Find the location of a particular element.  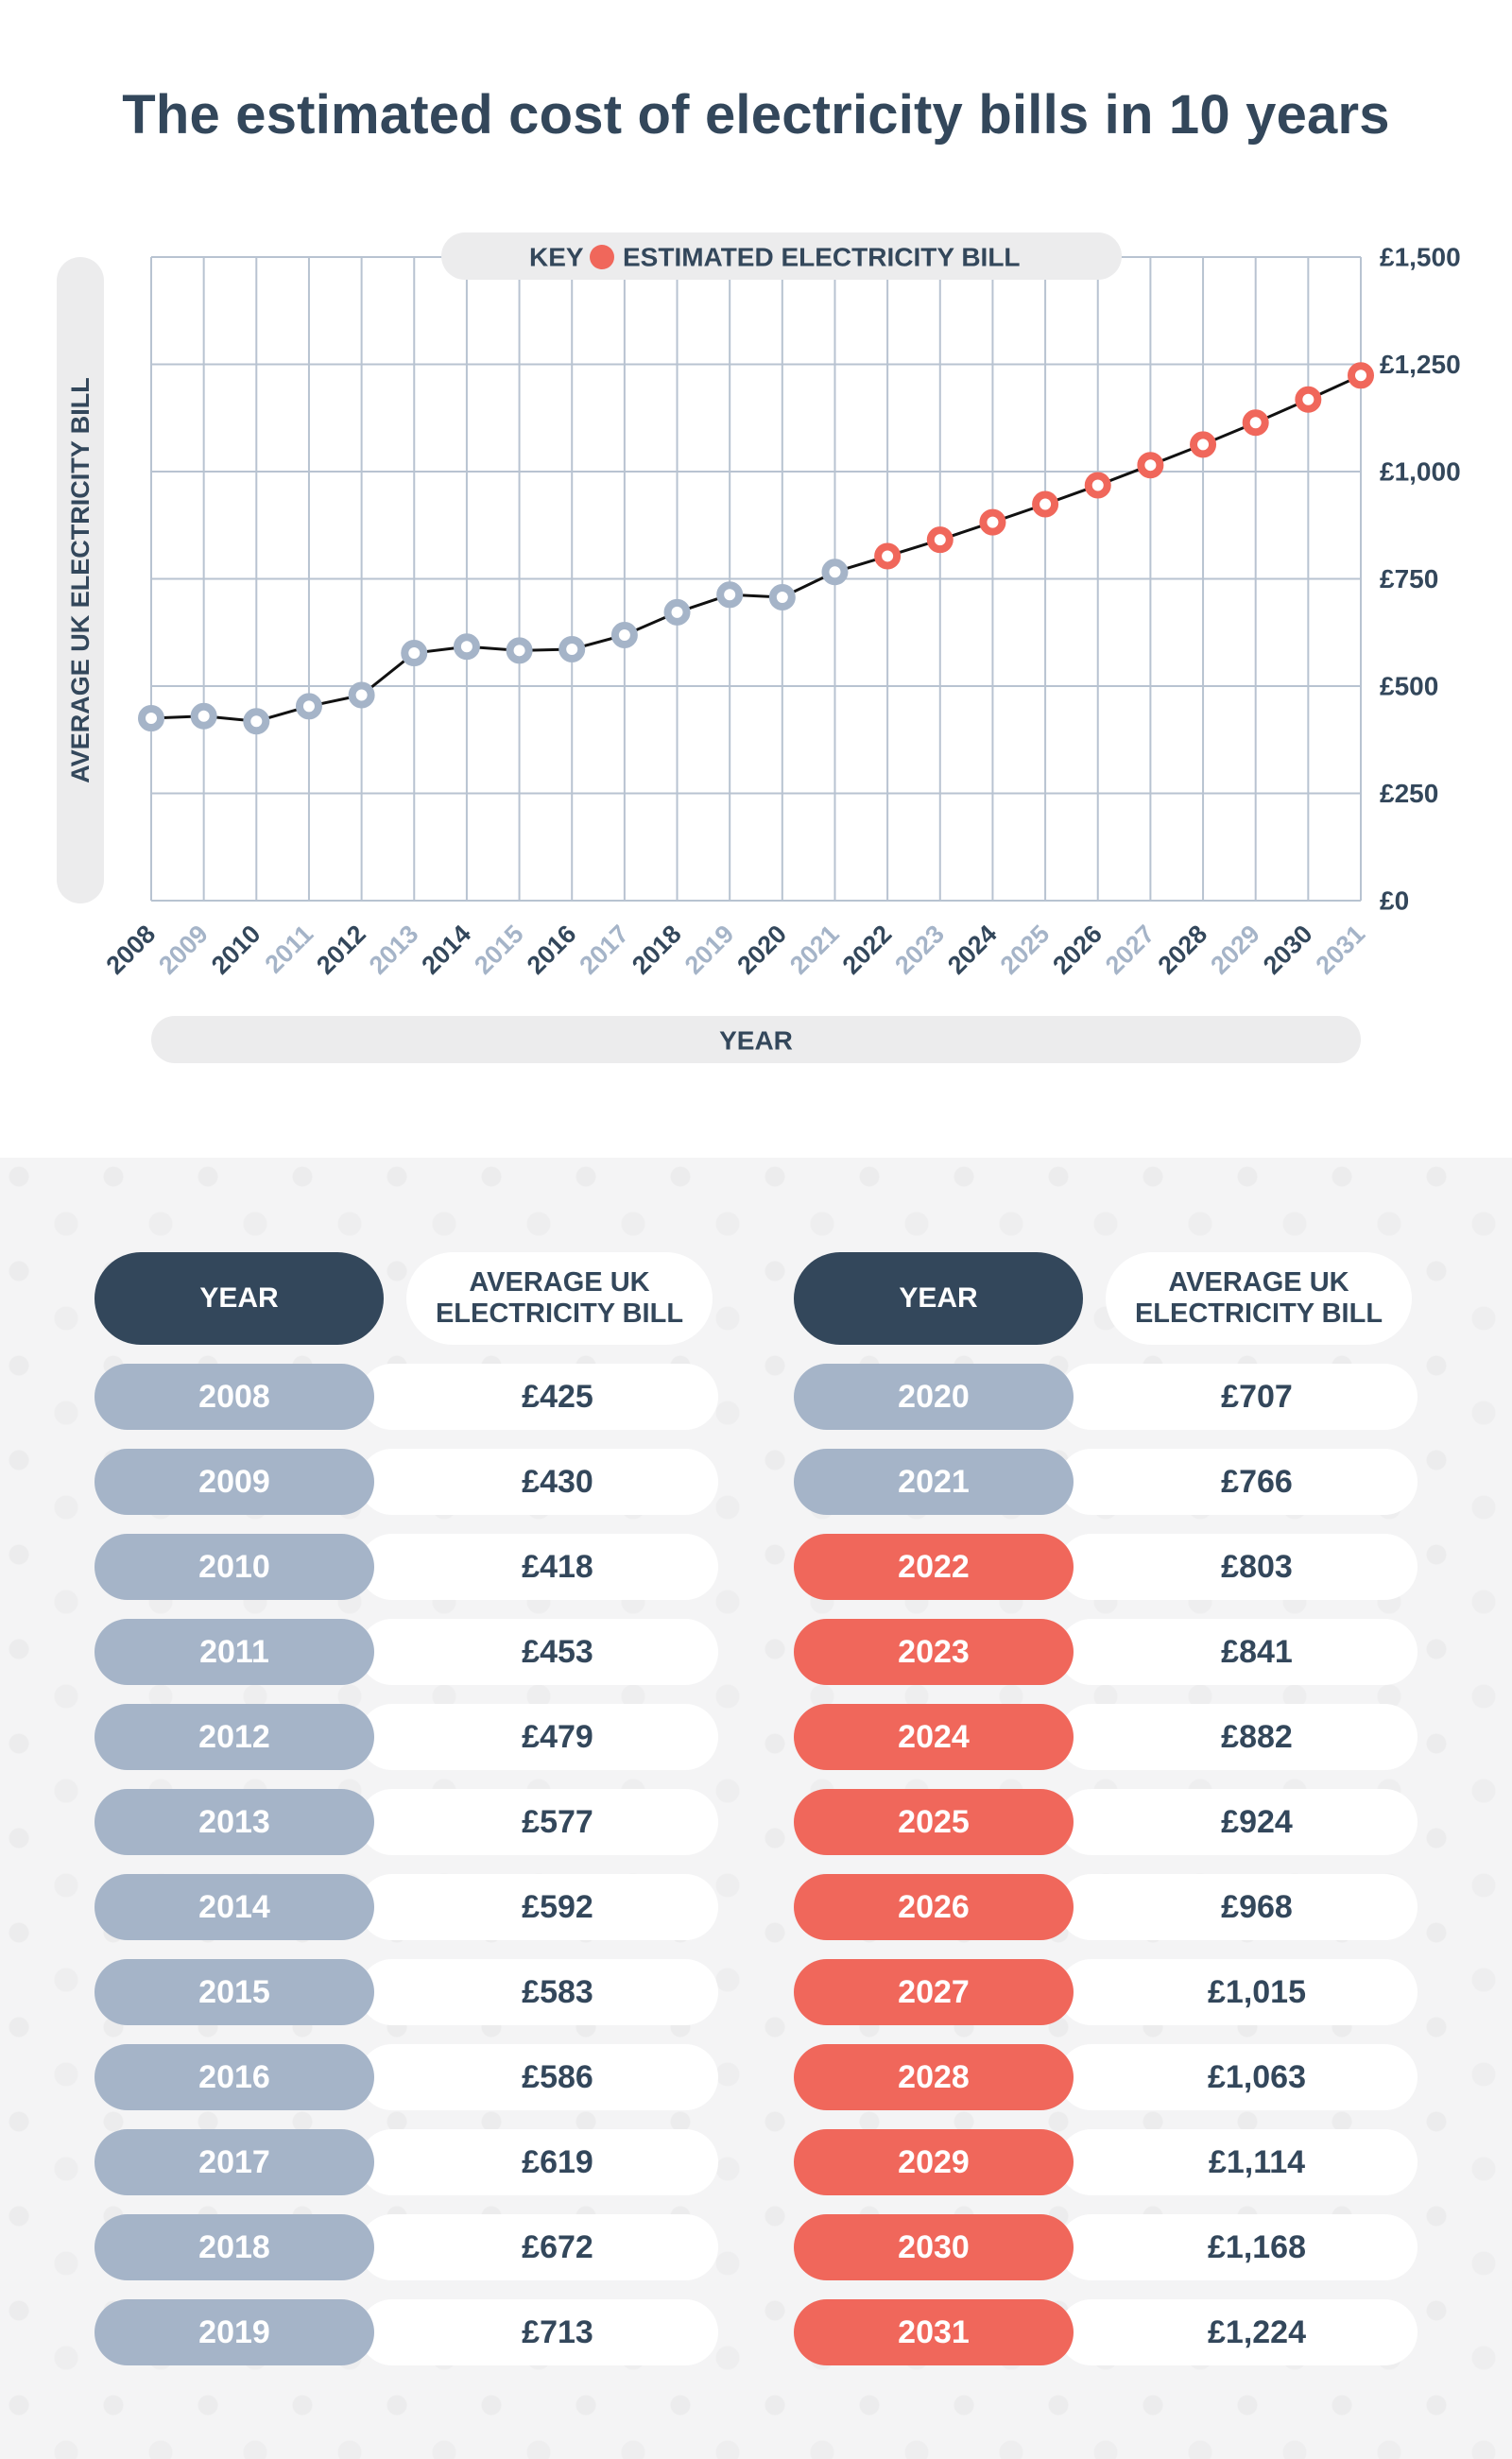

legend-marker is located at coordinates (602, 257).